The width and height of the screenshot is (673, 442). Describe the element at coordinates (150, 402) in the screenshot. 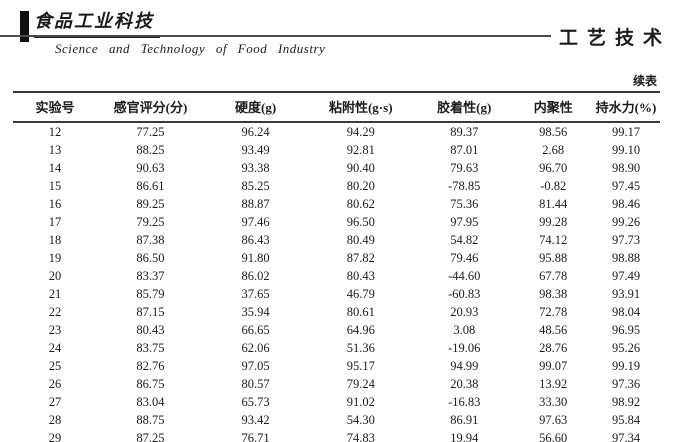

I see `table-cell: 83.04` at that location.